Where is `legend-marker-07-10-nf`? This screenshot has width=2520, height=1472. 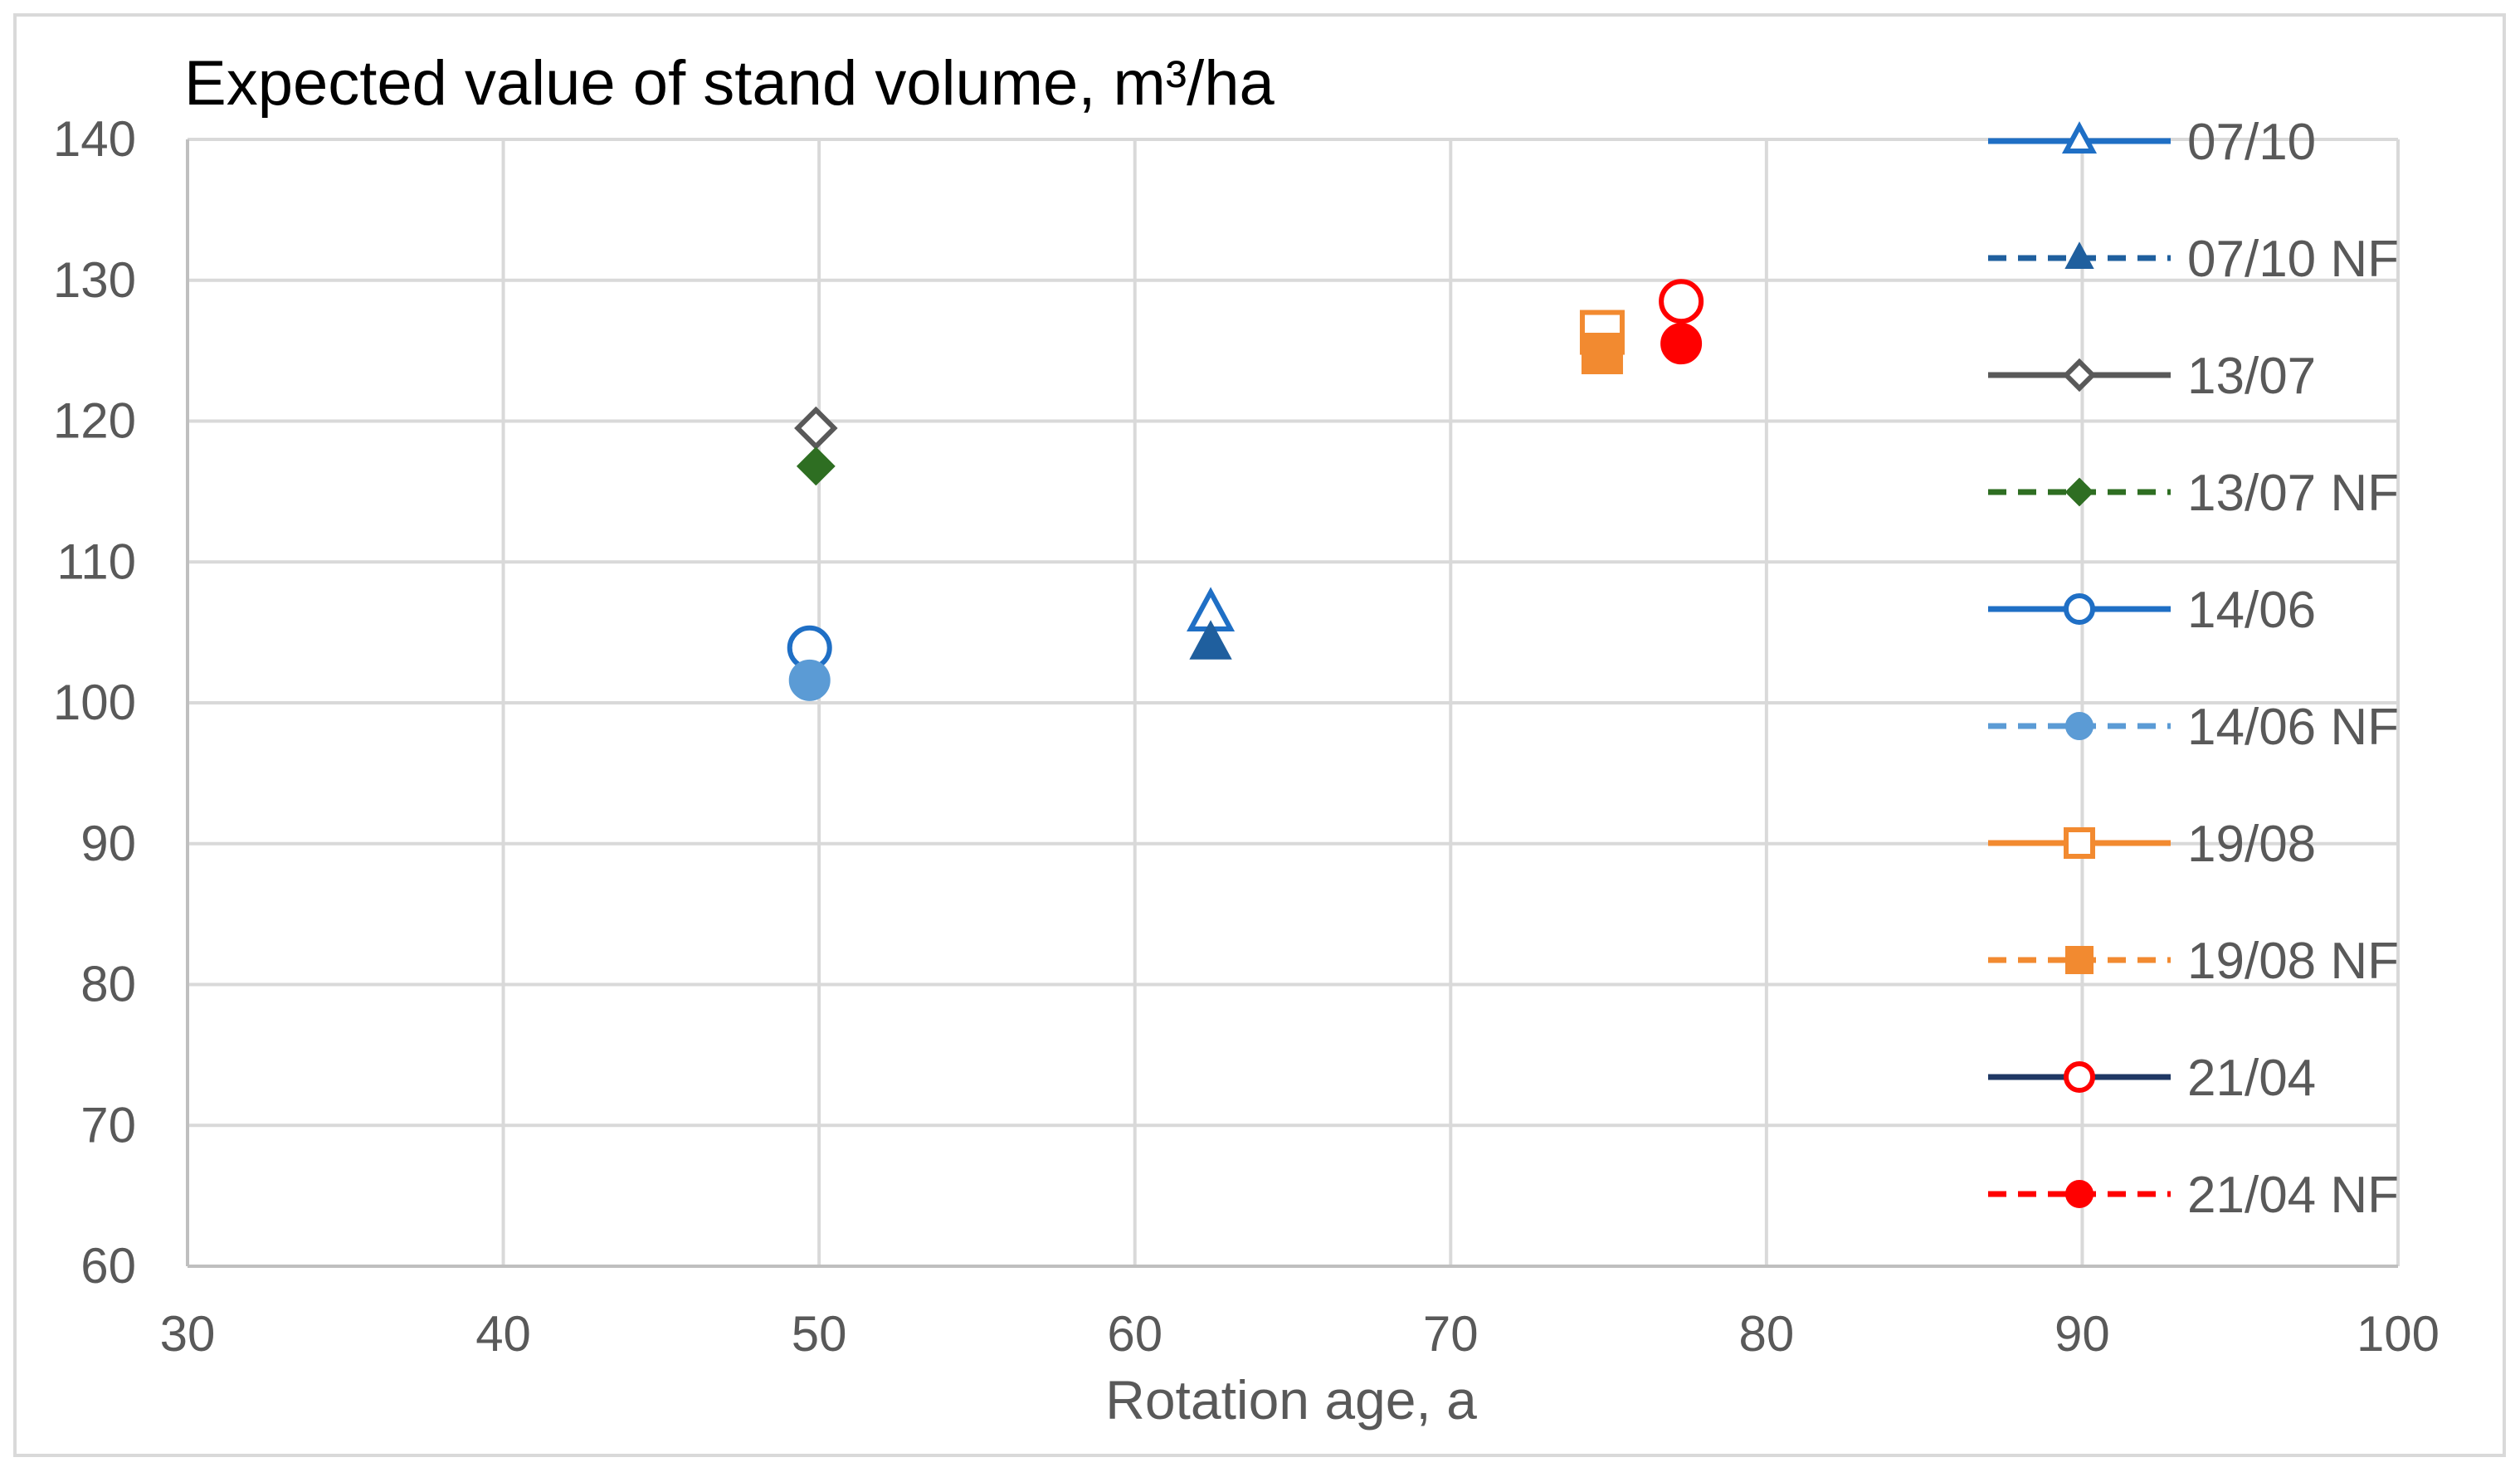 legend-marker-07-10-nf is located at coordinates (2079, 255).